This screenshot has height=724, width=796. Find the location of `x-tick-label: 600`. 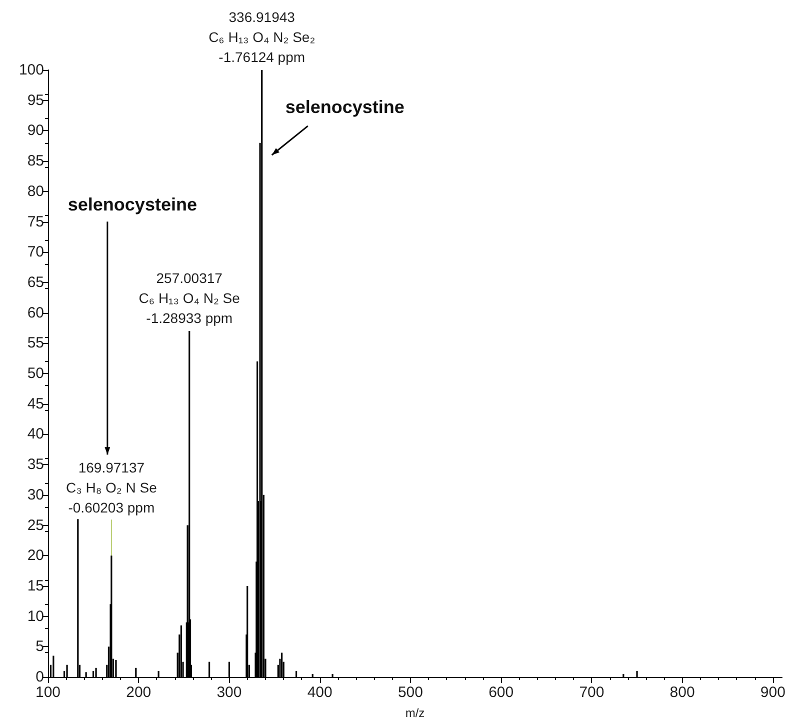

x-tick-label: 600 is located at coordinates (501, 692).